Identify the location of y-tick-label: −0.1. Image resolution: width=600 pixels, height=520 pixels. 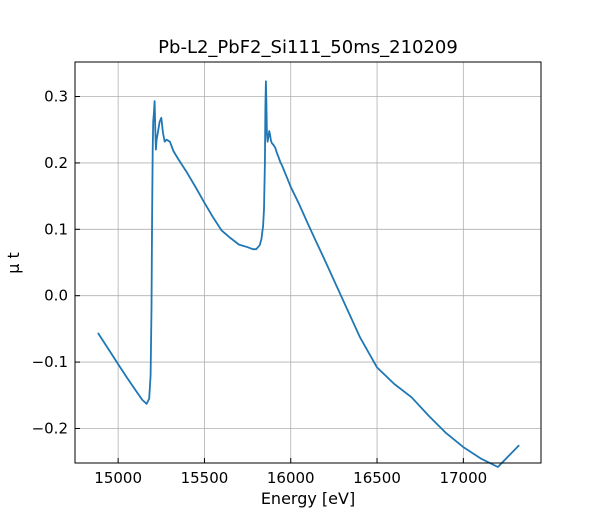
(50, 362).